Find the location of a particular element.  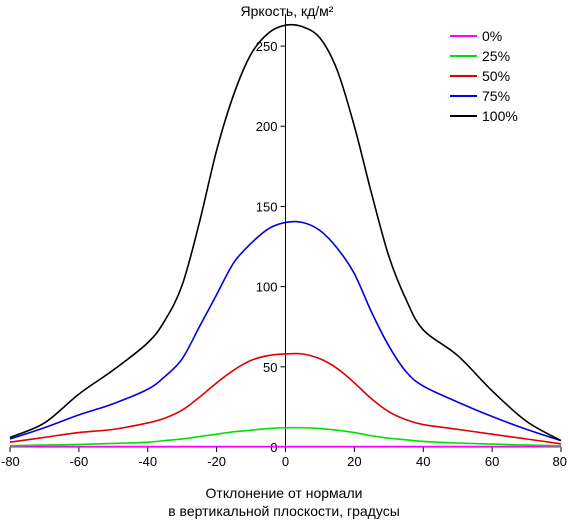

legend: 0% 25% 50% 75% 100% is located at coordinates (484, 76).